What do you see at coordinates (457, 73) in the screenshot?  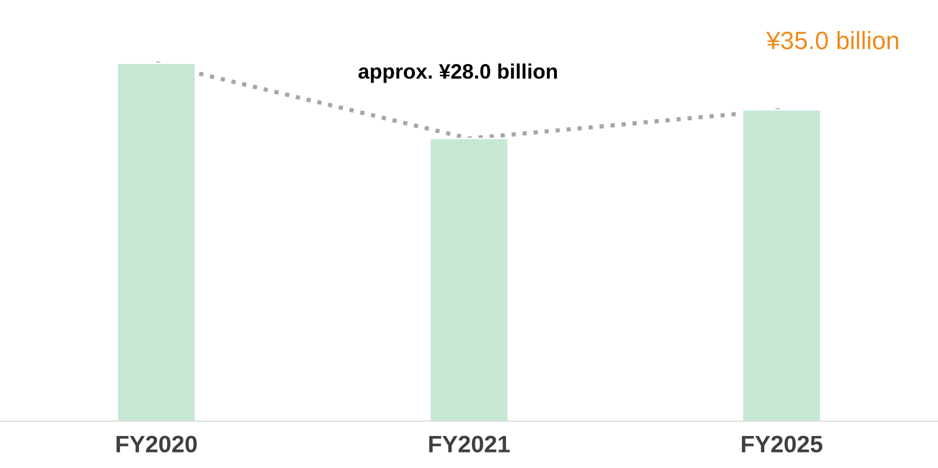 I see `annotation: approx. ¥28.0 billion` at bounding box center [457, 73].